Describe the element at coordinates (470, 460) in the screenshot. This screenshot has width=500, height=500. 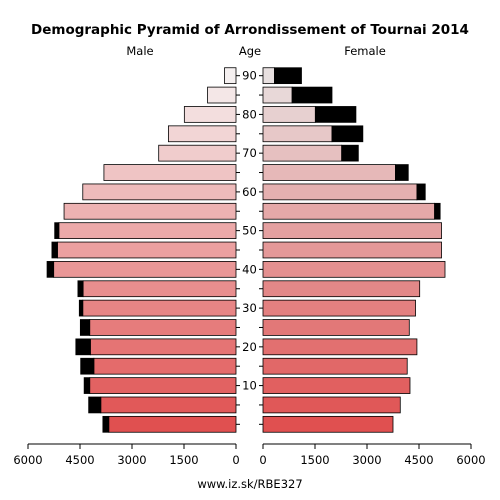
I see `female-x-tick-label: 6000` at that location.